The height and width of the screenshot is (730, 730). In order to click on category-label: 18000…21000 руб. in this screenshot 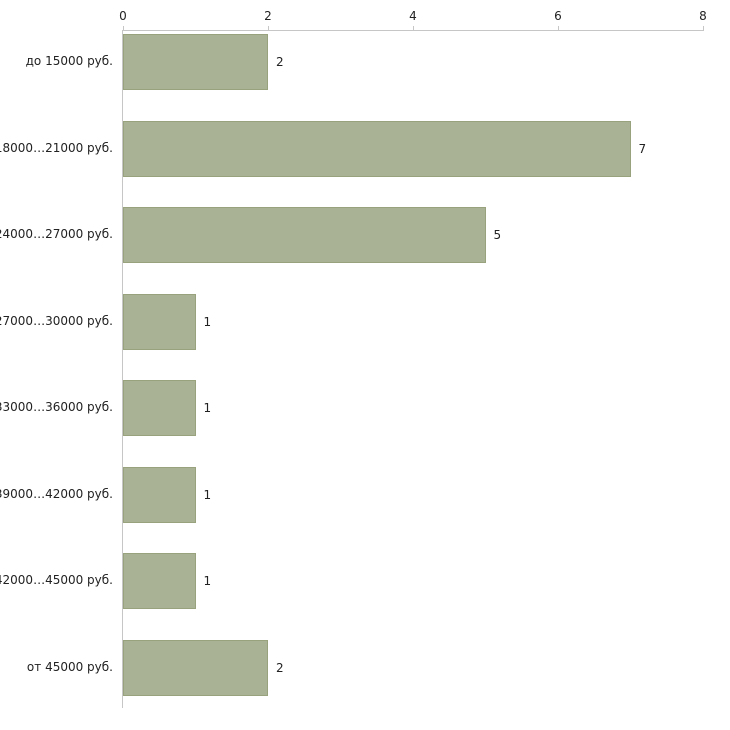, I will do `click(56, 147)`.